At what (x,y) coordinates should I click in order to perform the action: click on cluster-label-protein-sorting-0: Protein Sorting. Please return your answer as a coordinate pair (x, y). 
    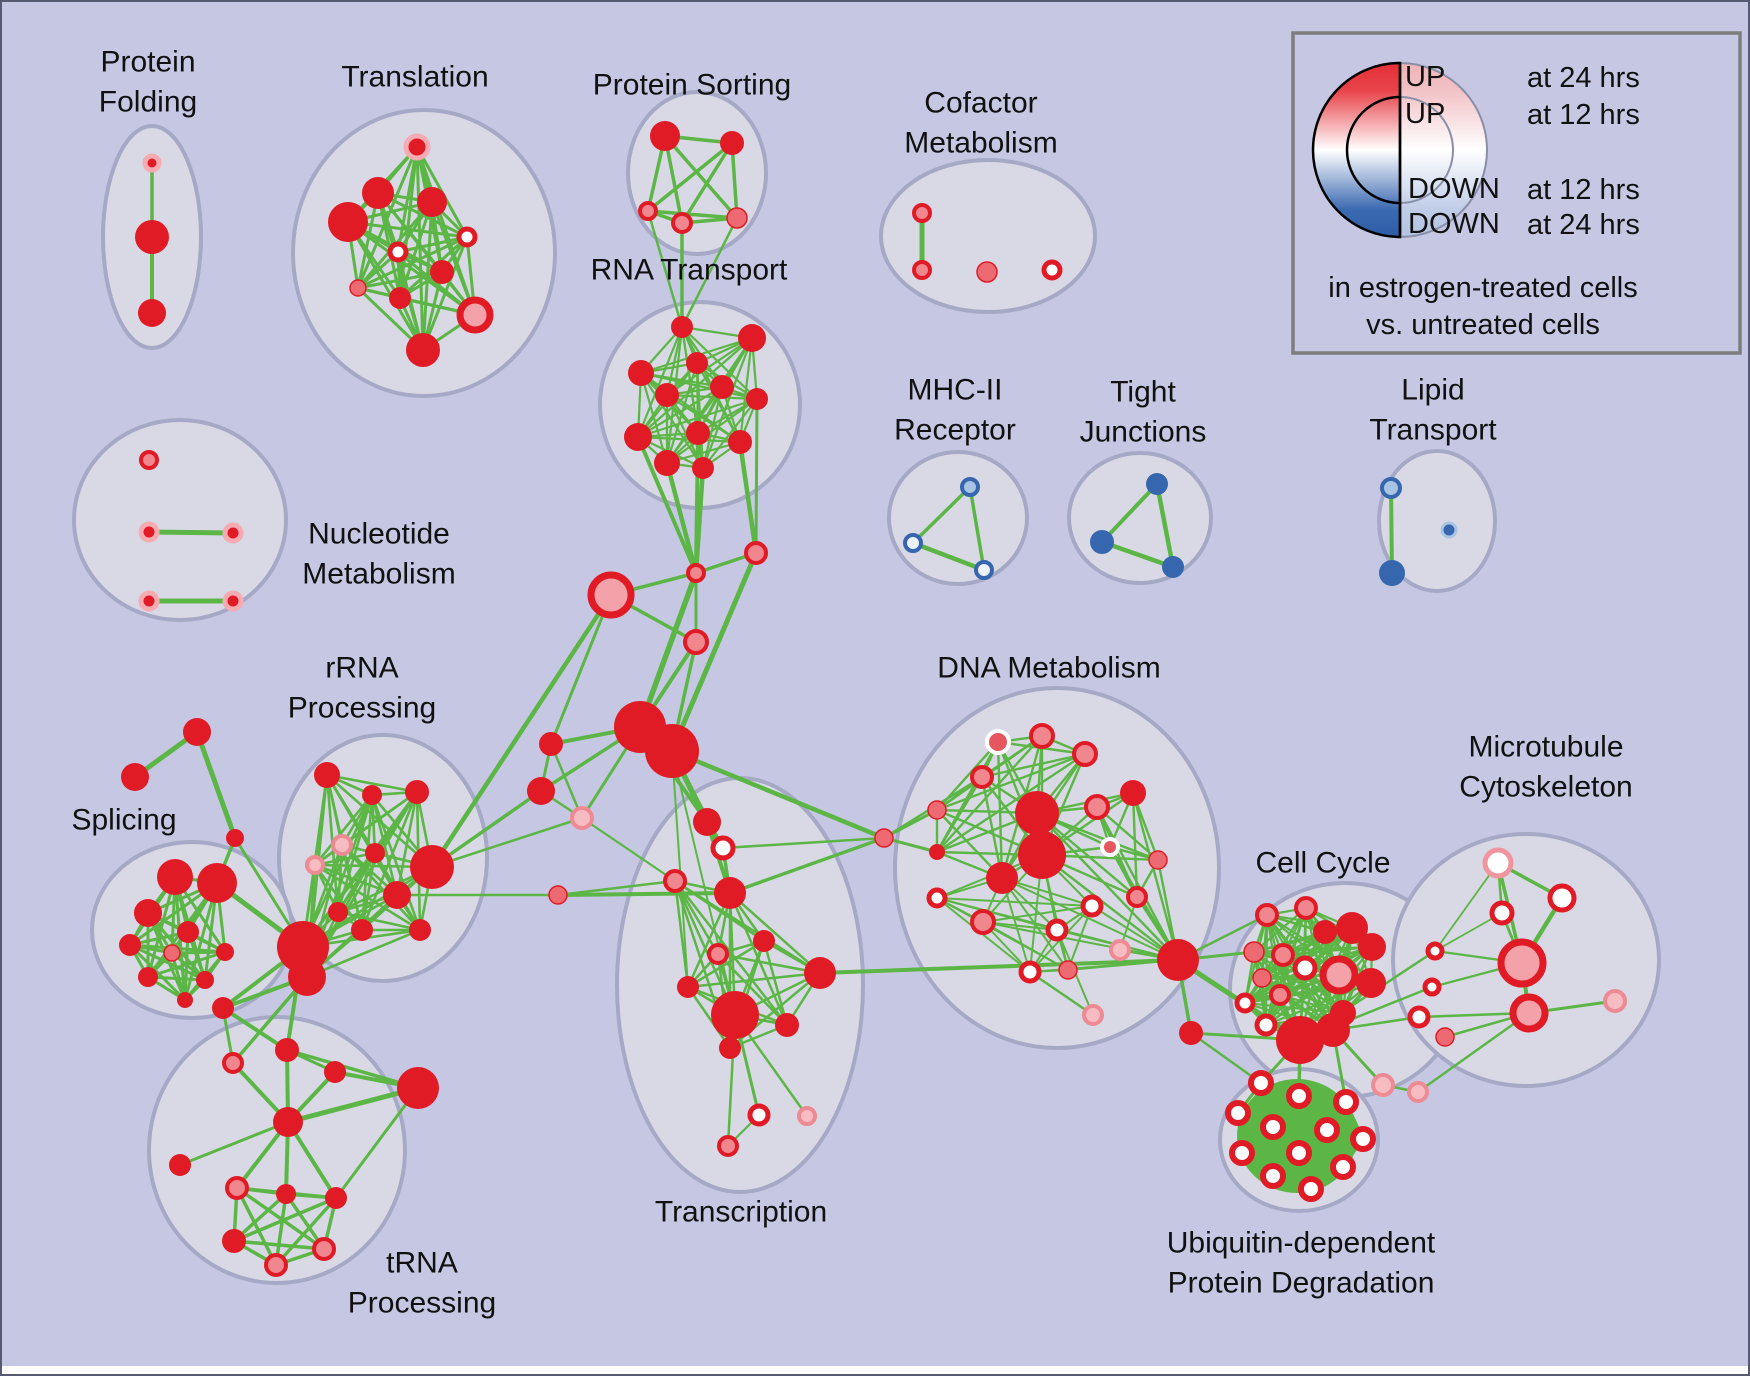
    Looking at the image, I should click on (692, 85).